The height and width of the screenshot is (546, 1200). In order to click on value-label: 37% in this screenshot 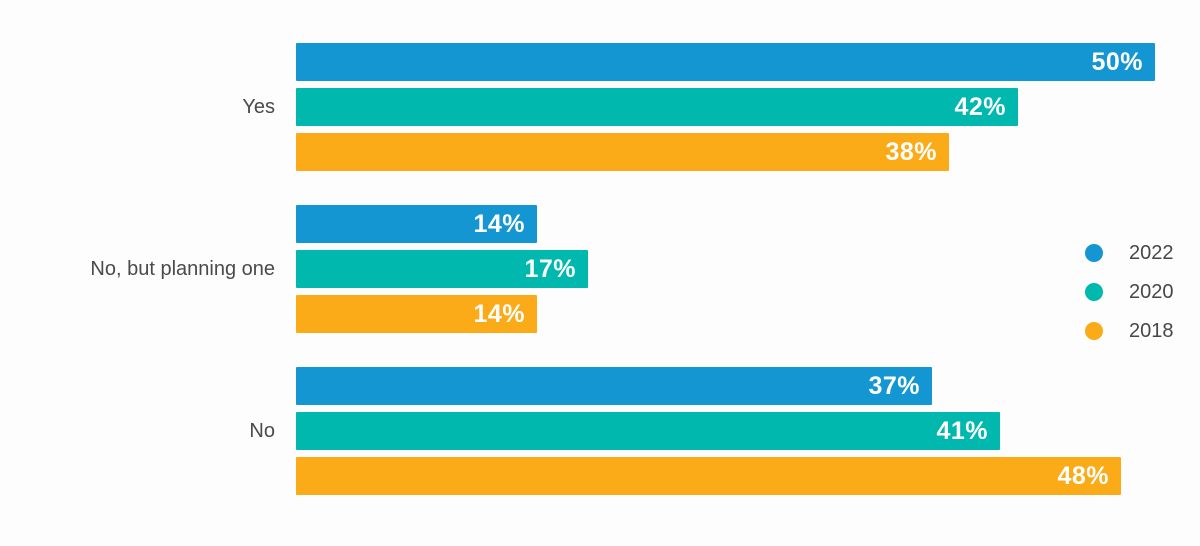, I will do `click(894, 385)`.